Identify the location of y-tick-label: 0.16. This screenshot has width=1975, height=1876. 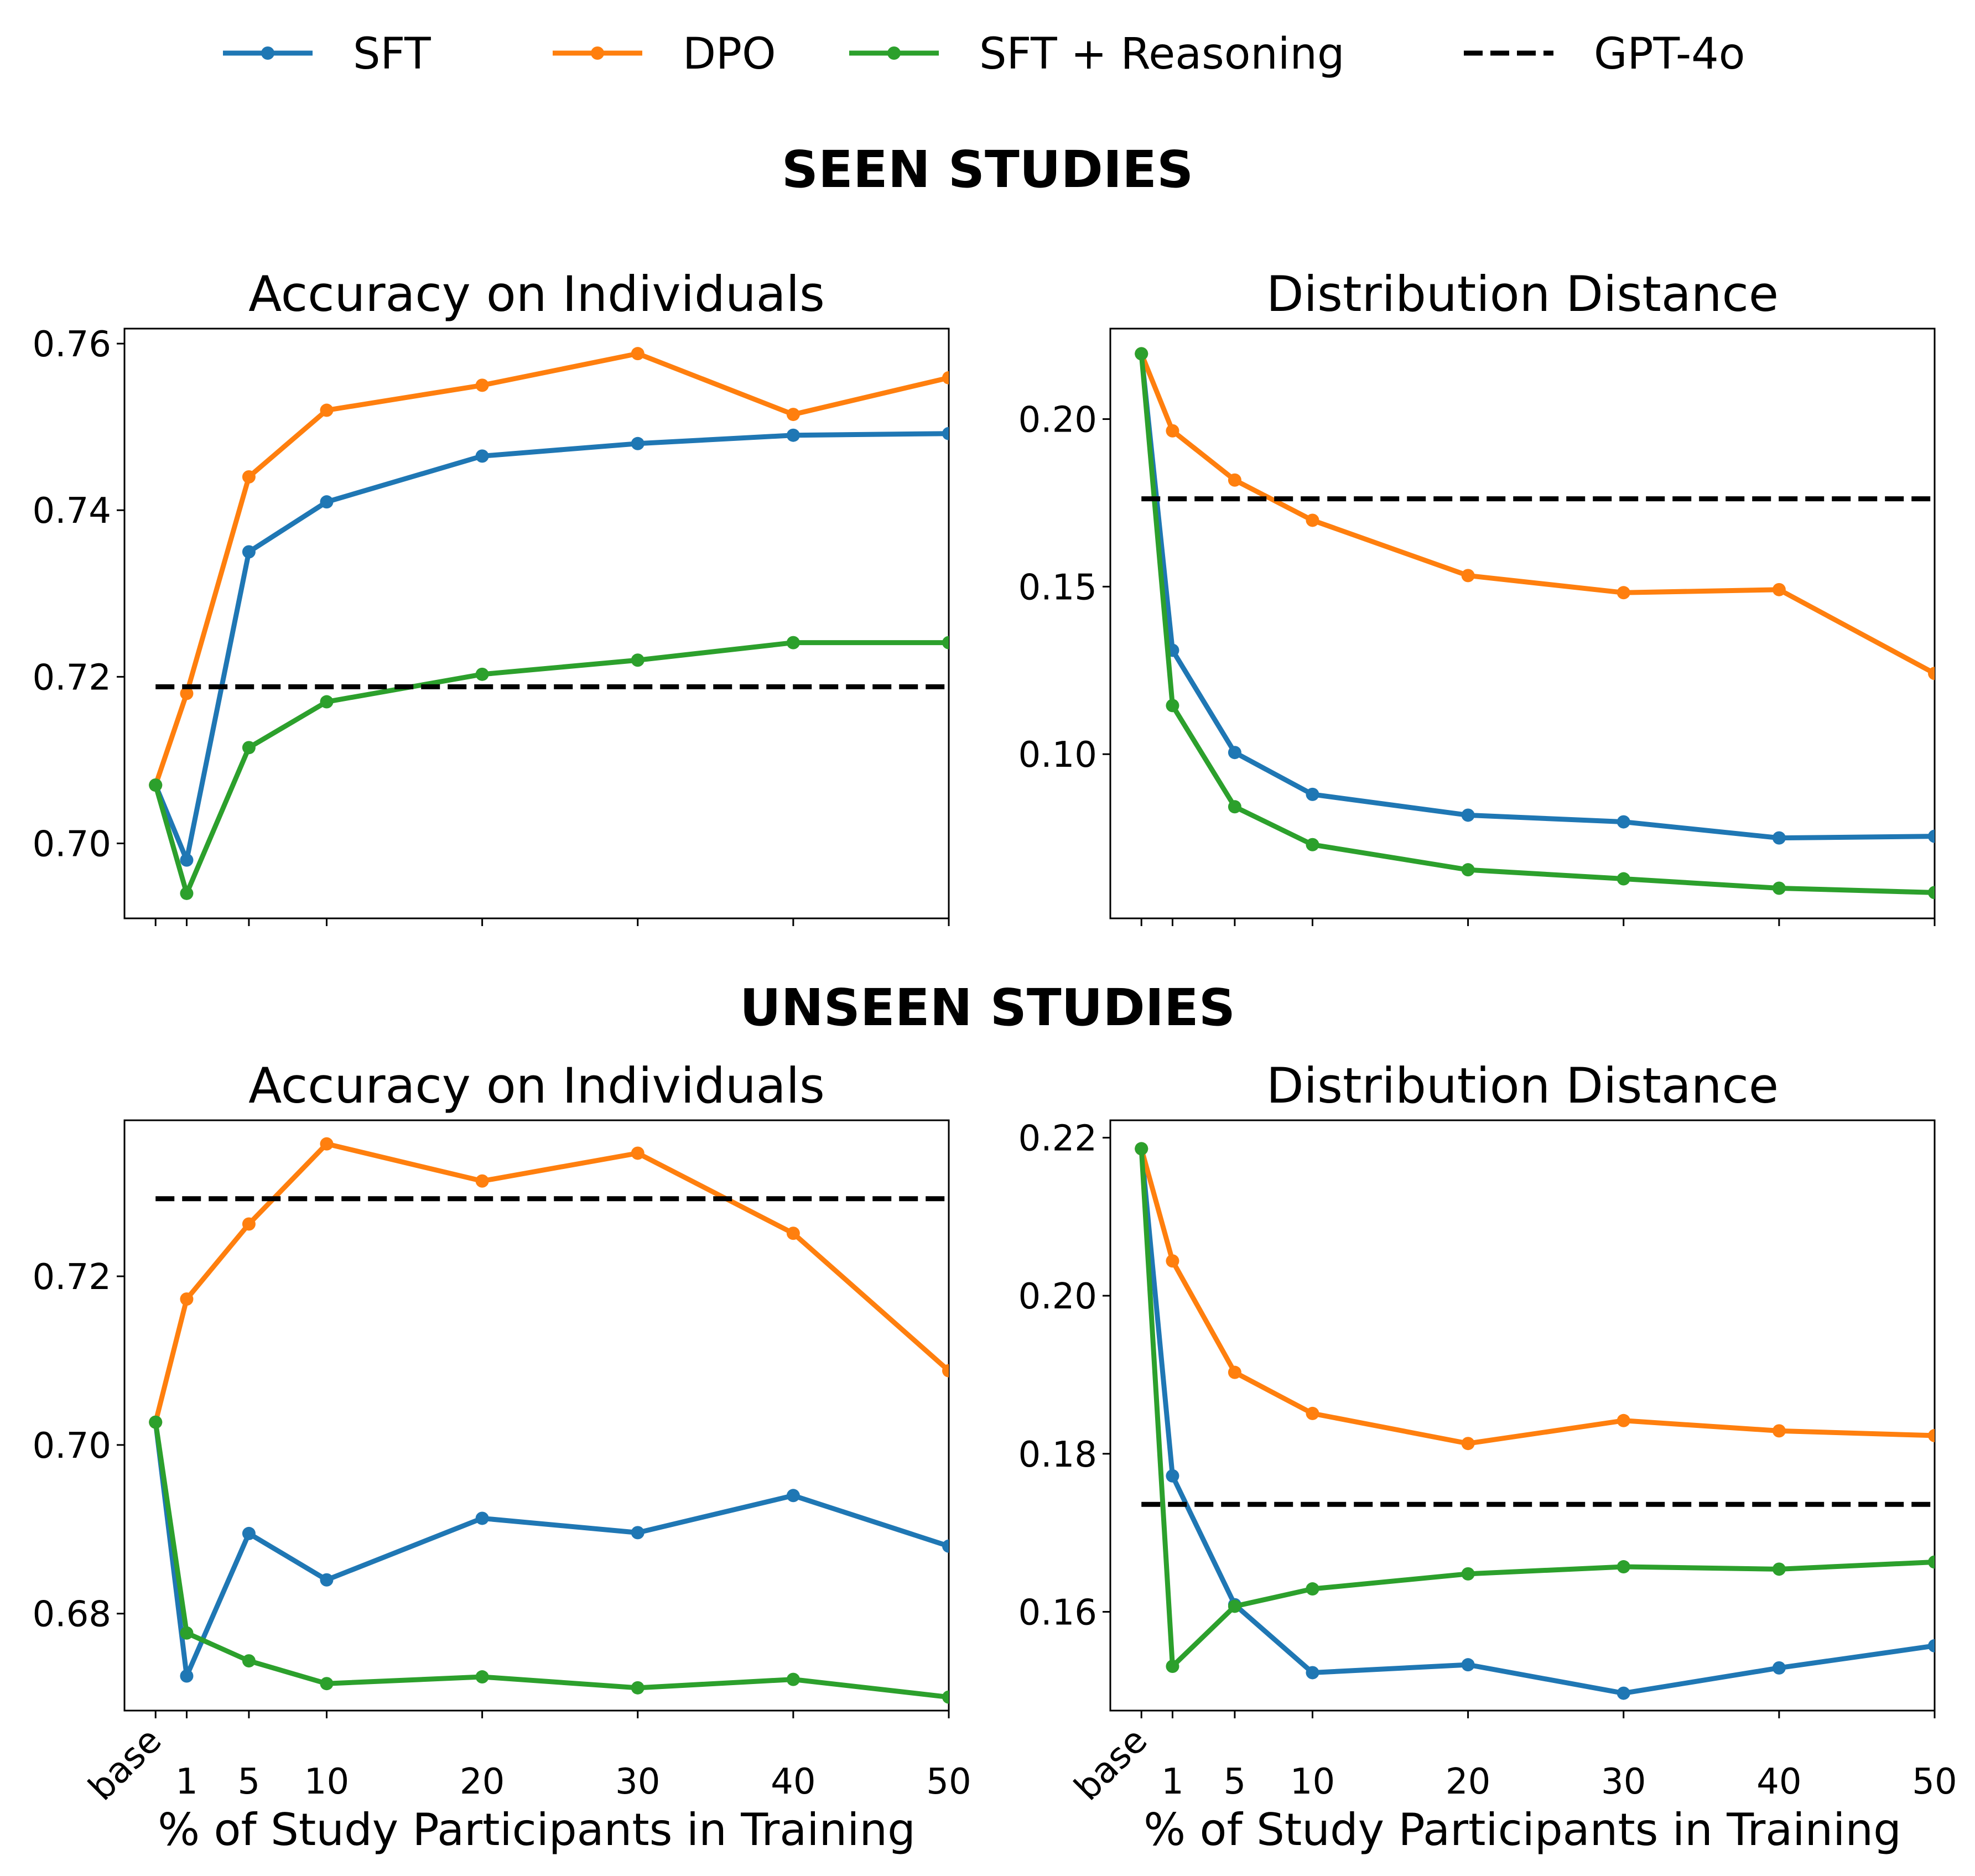
(1058, 1612).